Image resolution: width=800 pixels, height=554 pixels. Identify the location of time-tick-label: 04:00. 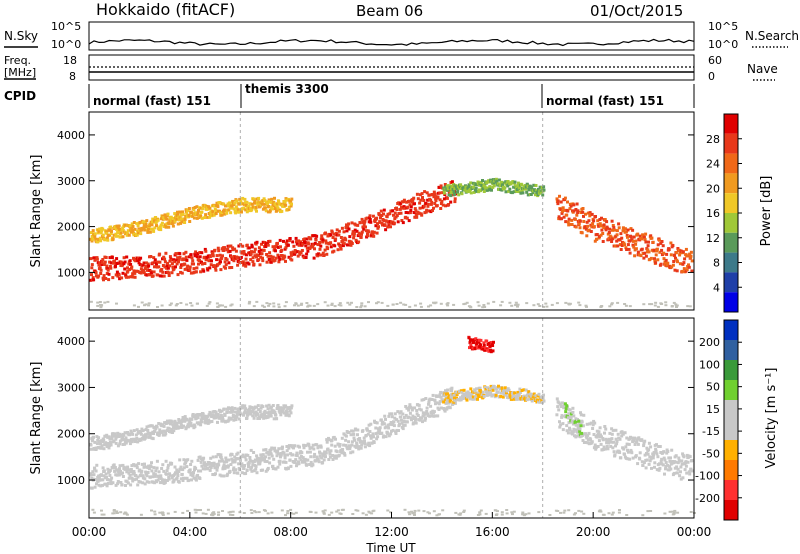
(190, 532).